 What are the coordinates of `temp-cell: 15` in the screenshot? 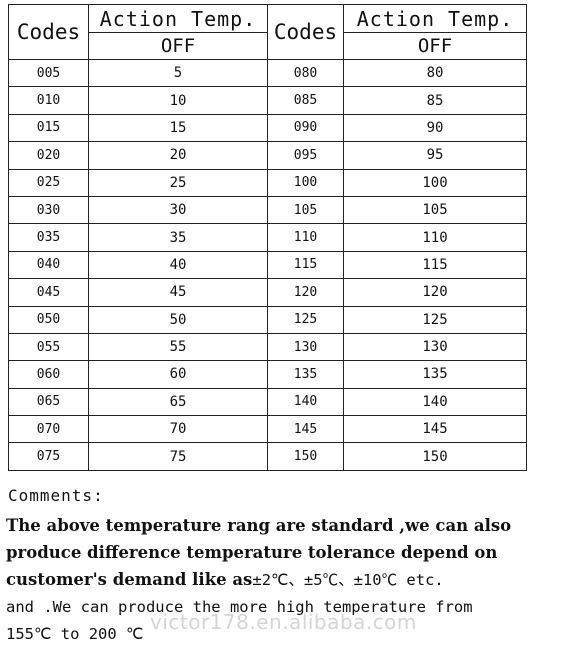 It's located at (178, 128).